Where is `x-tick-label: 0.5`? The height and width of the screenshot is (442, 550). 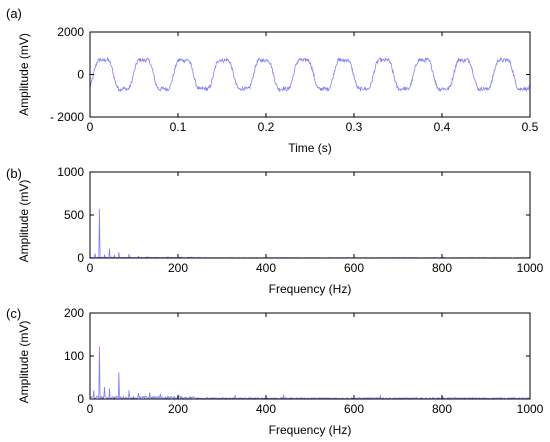
x-tick-label: 0.5 is located at coordinates (530, 127).